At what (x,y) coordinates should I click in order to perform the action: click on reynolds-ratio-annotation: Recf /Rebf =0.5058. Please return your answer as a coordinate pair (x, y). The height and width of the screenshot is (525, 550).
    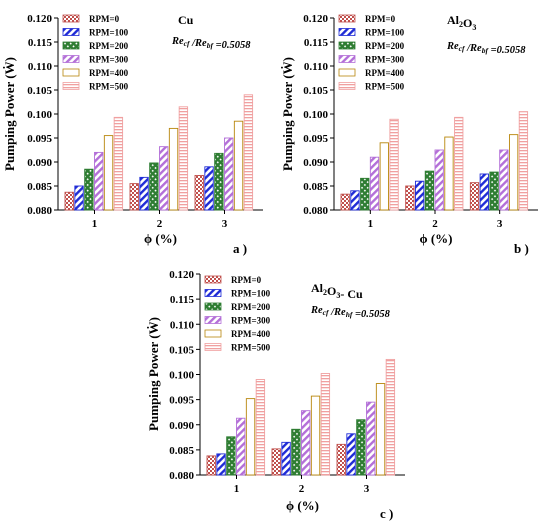
    Looking at the image, I should click on (211, 43).